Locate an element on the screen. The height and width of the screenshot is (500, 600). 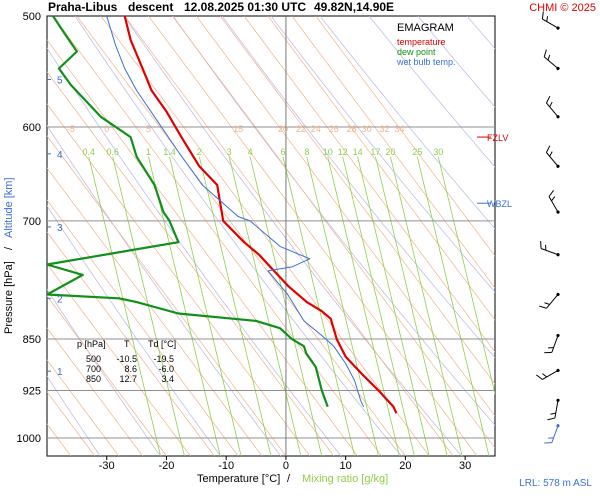
mixing-ratio-label: 3 is located at coordinates (229, 152).